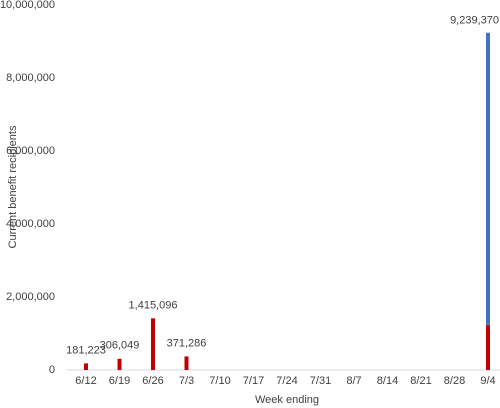  What do you see at coordinates (474, 21) in the screenshot?
I see `data-label: 9,239,370` at bounding box center [474, 21].